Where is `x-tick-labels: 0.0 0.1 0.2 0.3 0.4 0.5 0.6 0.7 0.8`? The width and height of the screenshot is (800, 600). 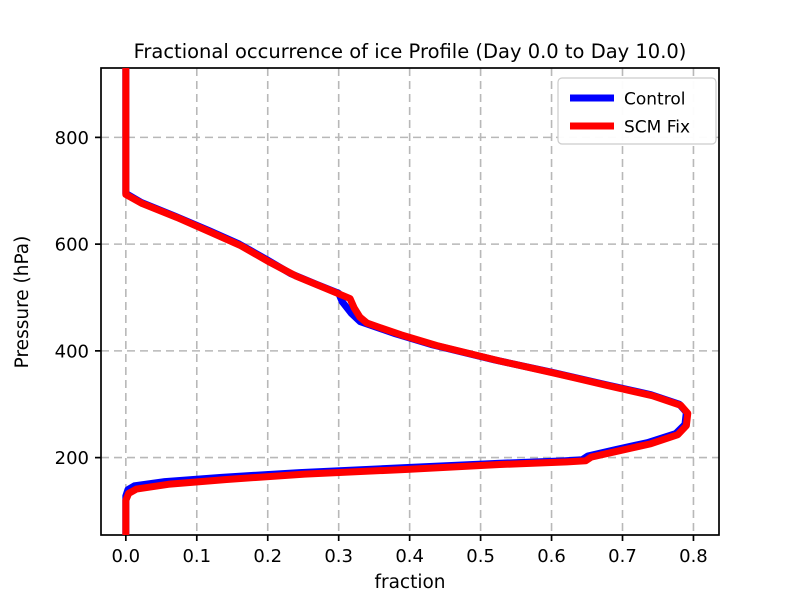 x-tick-labels: 0.0 0.1 0.2 0.3 0.4 0.5 0.6 0.7 0.8 is located at coordinates (410, 556).